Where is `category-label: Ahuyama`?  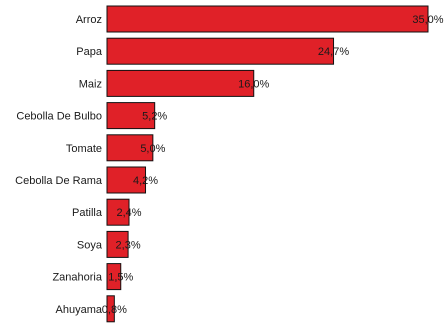 category-label: Ahuyama is located at coordinates (79, 310).